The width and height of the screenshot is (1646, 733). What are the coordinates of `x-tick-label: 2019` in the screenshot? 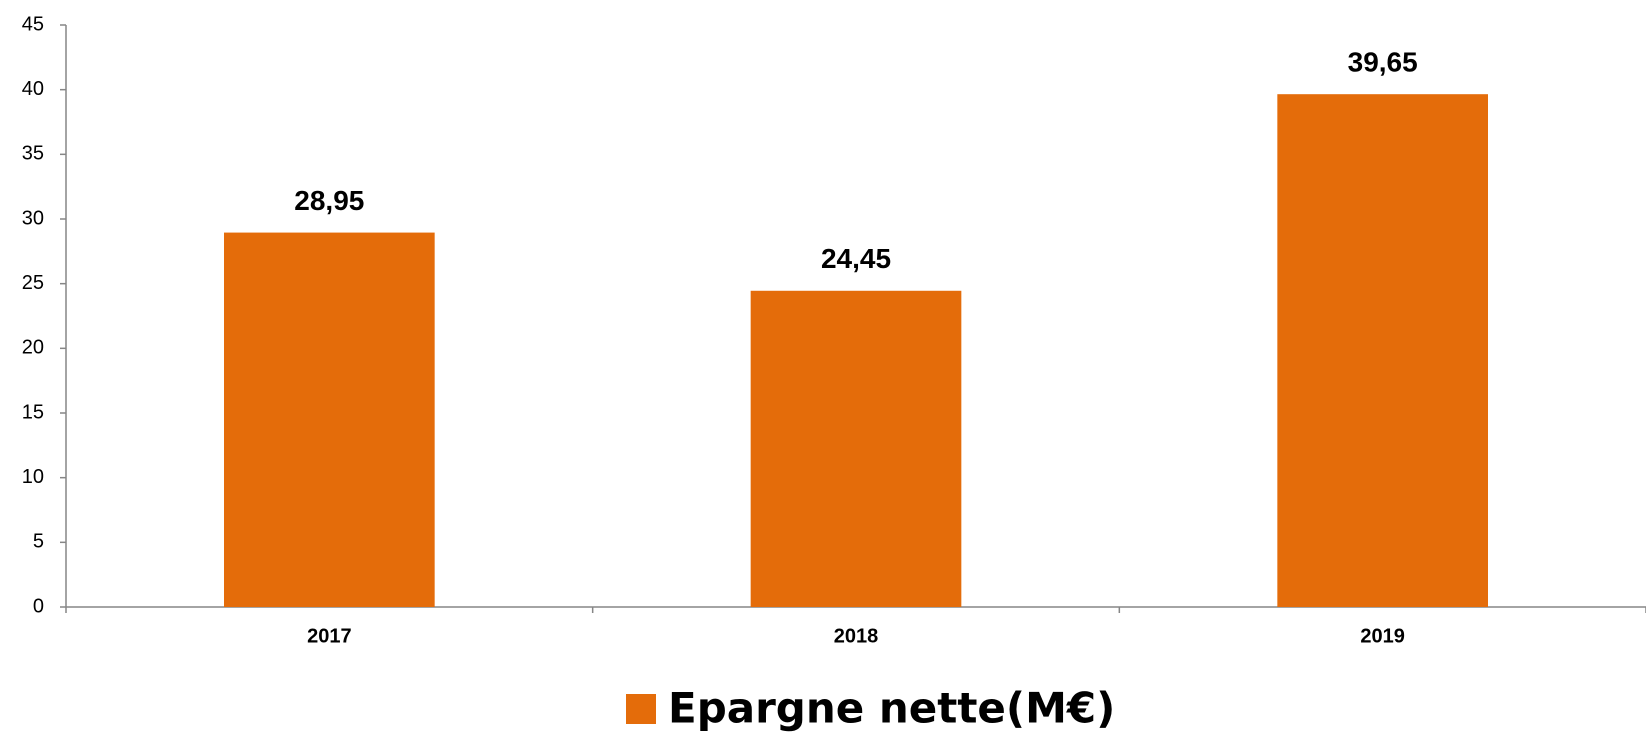 It's located at (1382, 636).